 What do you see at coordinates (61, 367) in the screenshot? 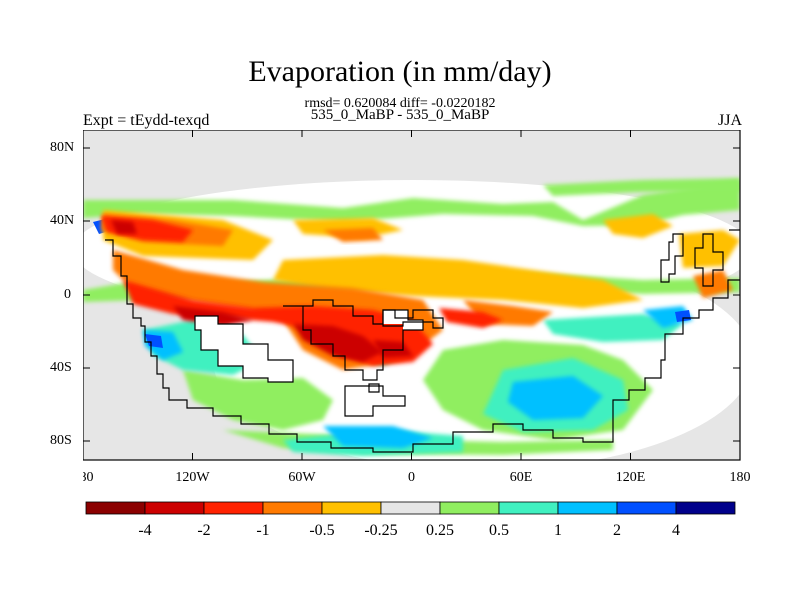
I see `y-tick-label: 40S` at bounding box center [61, 367].